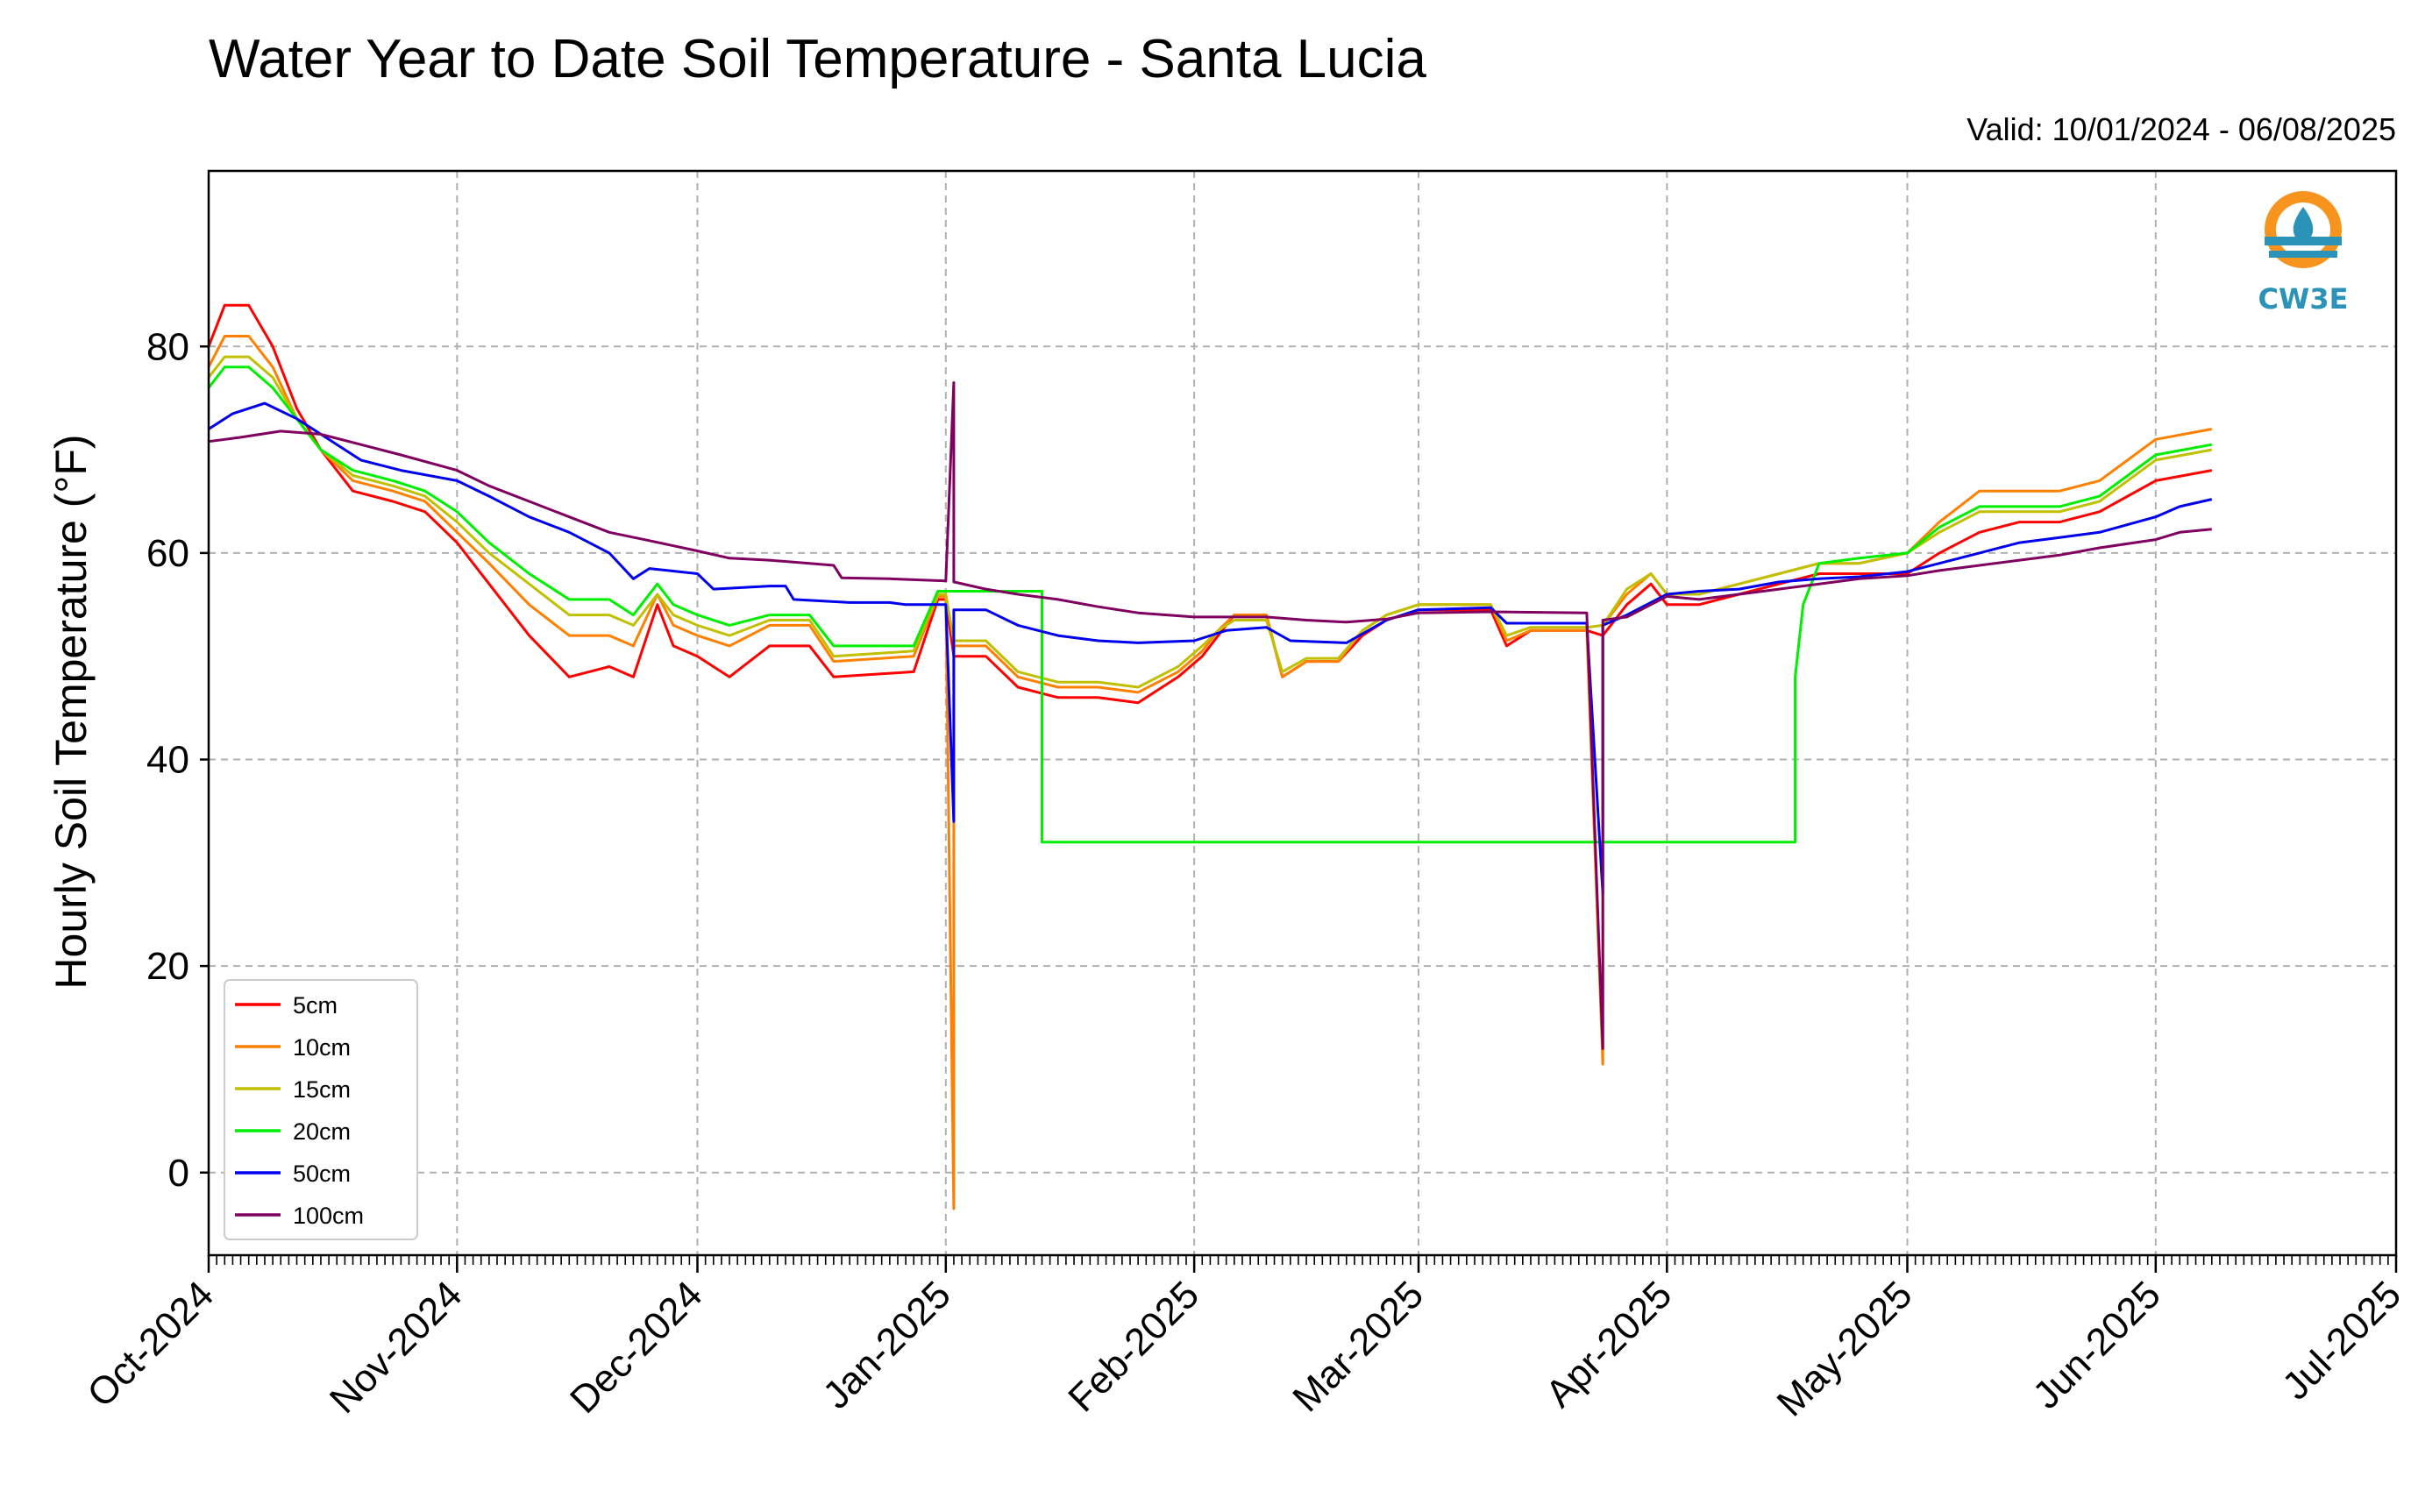 Image resolution: width=2418 pixels, height=1512 pixels. Describe the element at coordinates (150, 1344) in the screenshot. I see `x-tick-label: Oct-2024` at that location.